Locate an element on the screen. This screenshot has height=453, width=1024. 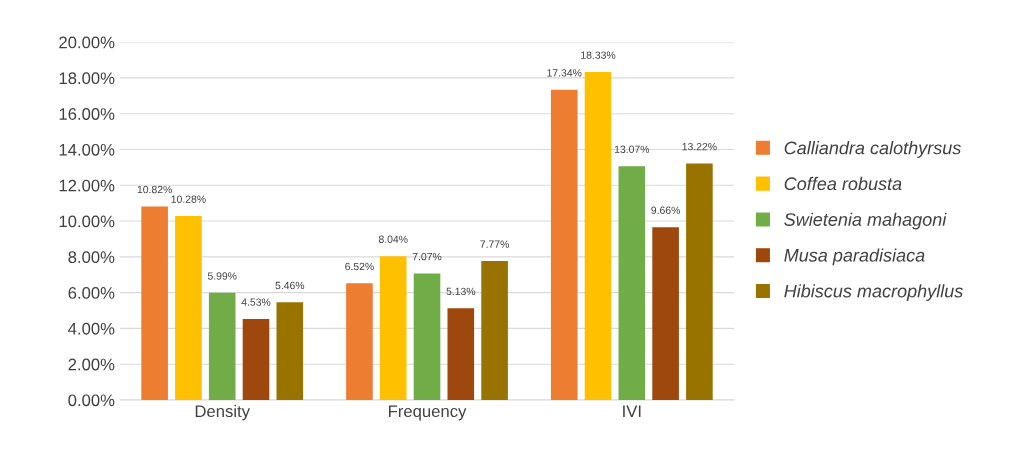
y-tick-label: 2.00% is located at coordinates (91, 364).